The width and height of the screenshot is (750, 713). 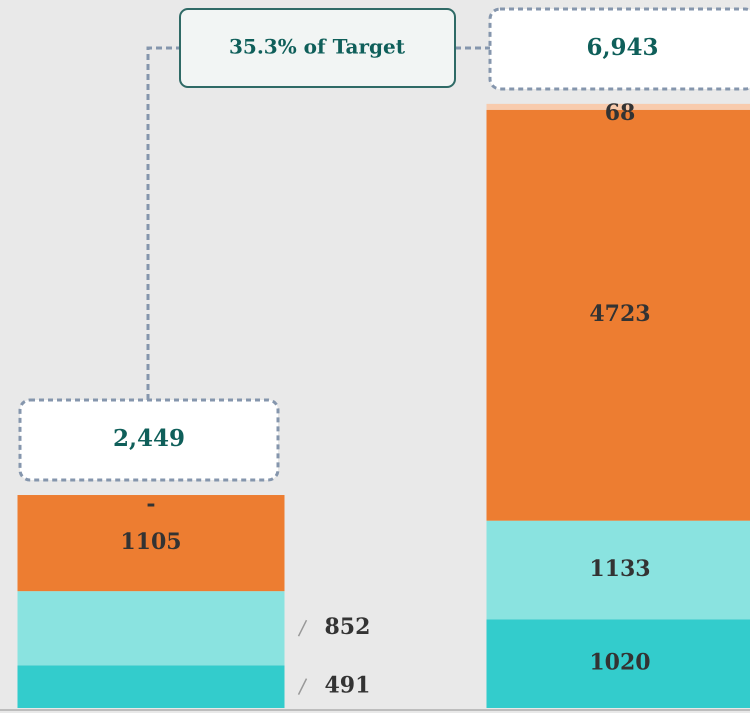 I want to click on data-label: 1020, so click(x=619, y=663).